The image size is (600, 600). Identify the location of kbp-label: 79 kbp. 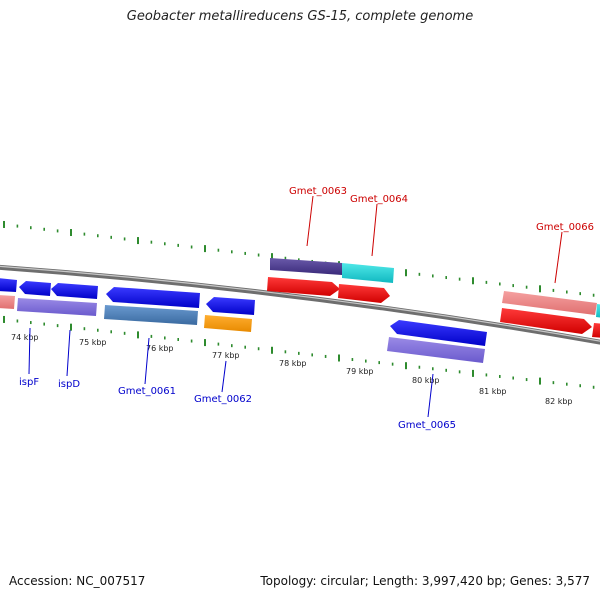
(360, 371).